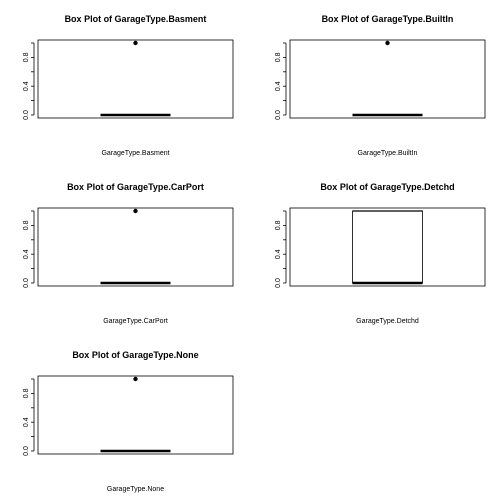 The image size is (504, 504). What do you see at coordinates (135, 355) in the screenshot?
I see `chart-title: Box Plot of GarageType.None` at bounding box center [135, 355].